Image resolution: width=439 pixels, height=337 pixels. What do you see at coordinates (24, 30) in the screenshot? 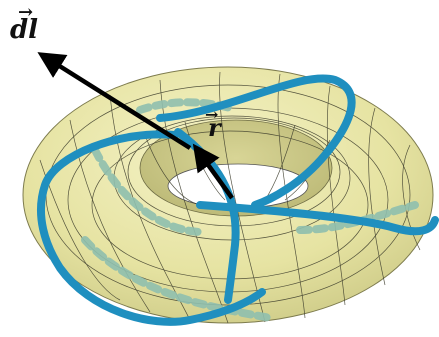
I see `dl-label: dl` at bounding box center [24, 30].